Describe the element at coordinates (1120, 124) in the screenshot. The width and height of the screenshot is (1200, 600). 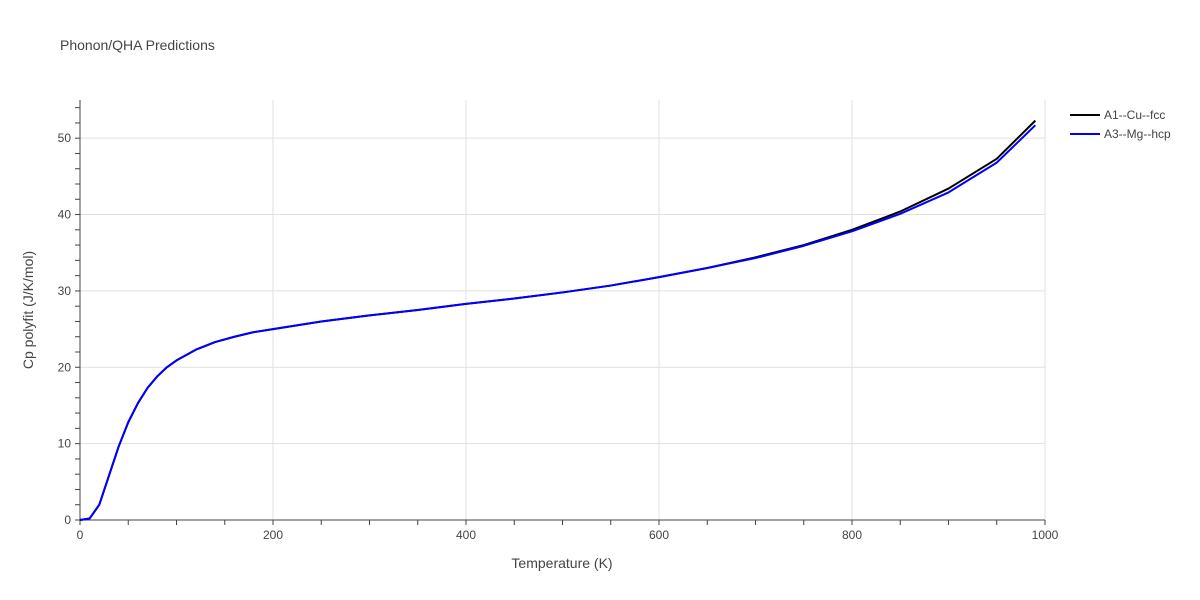
I see `legend: A1--Cu--fcc A3--Mg--hcp` at that location.